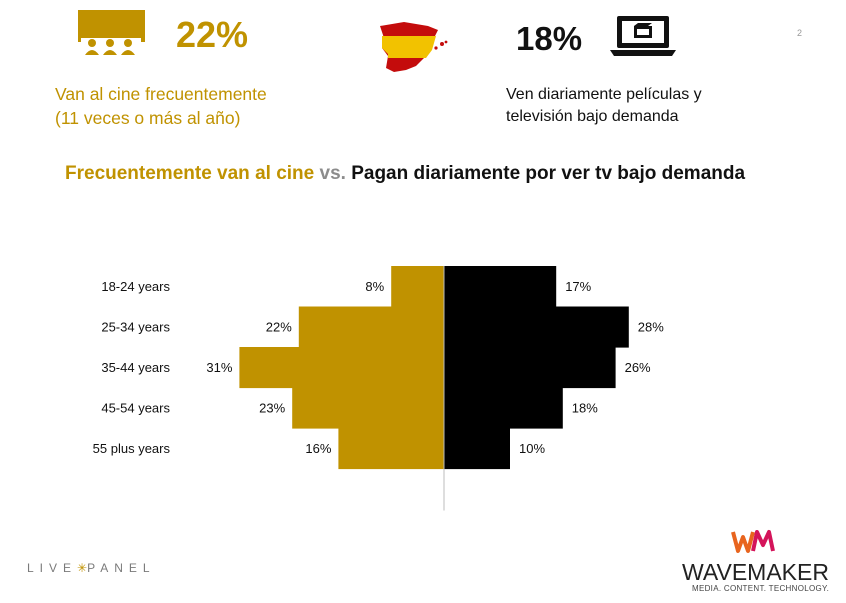 Image resolution: width=846 pixels, height=603 pixels. Describe the element at coordinates (604, 94) in the screenshot. I see `right-stat-line-1: Ven diariamente películas y` at that location.